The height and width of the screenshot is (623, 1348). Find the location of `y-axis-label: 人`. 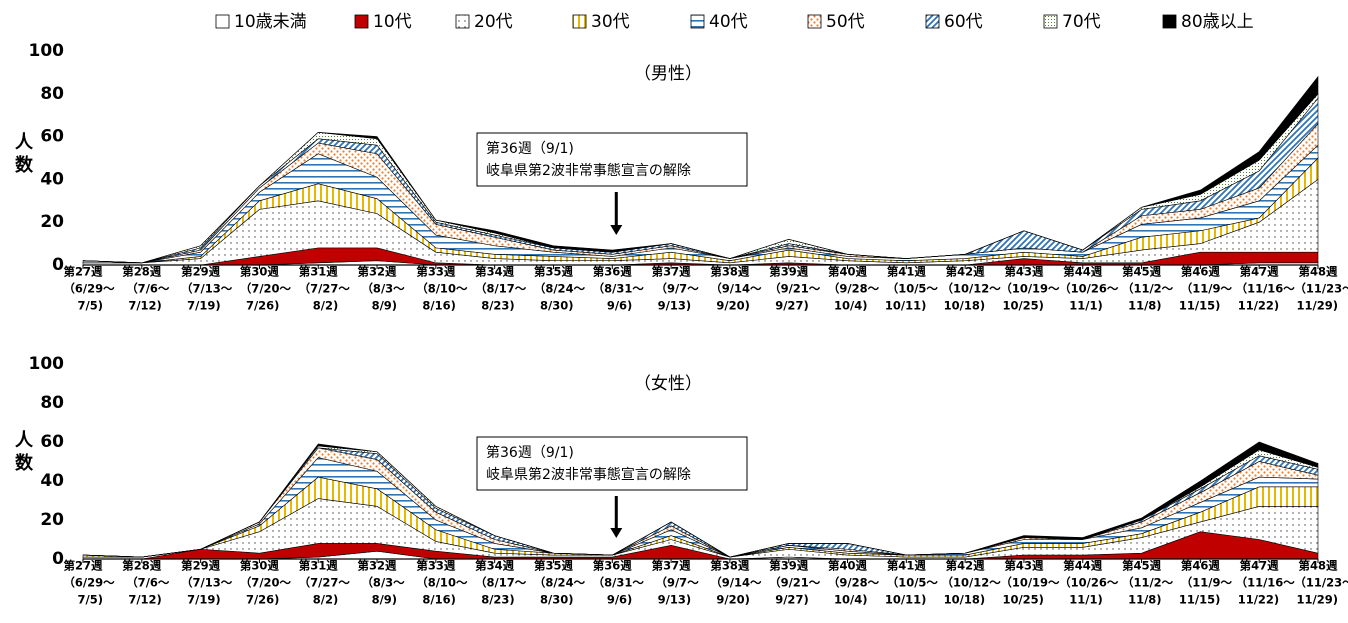

y-axis-label: 人 is located at coordinates (24, 440).